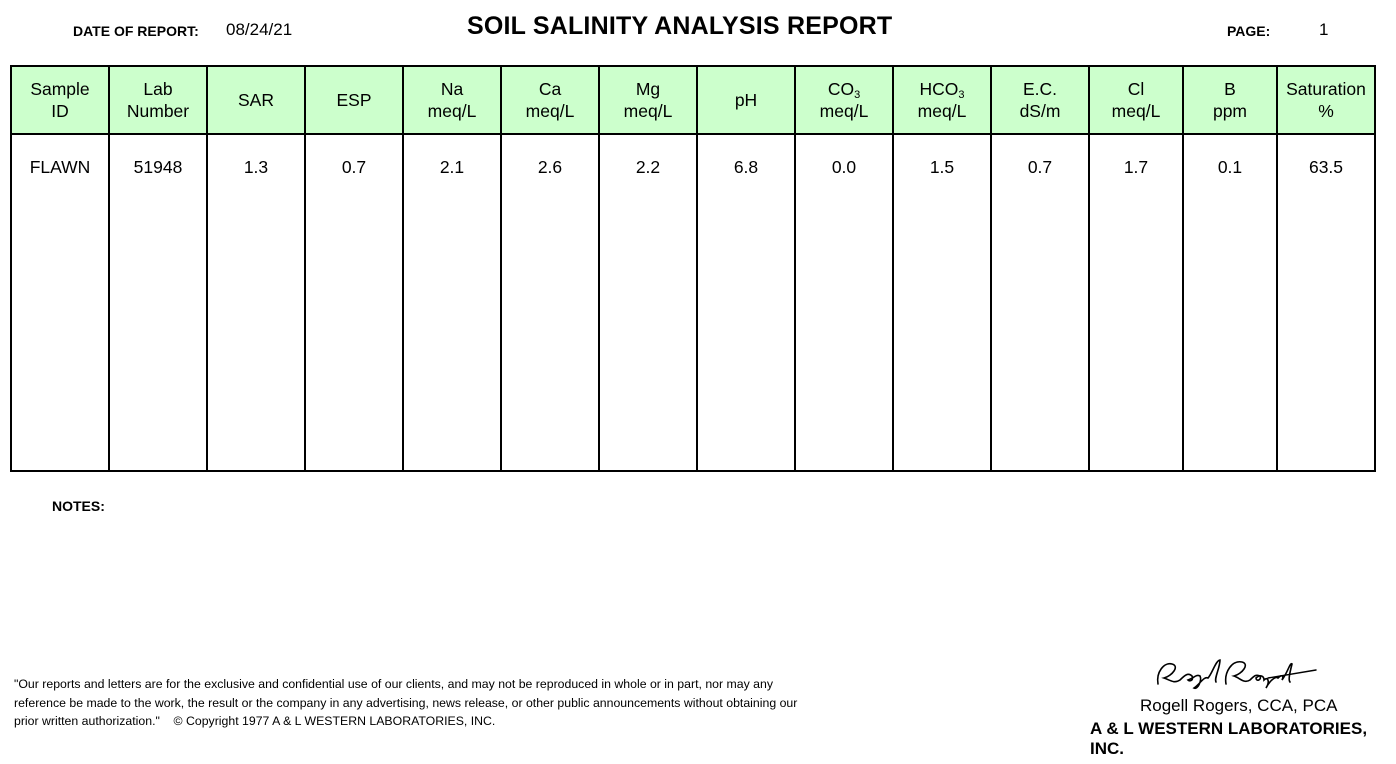  I want to click on column-header: HCO3 meq/L, so click(942, 100).